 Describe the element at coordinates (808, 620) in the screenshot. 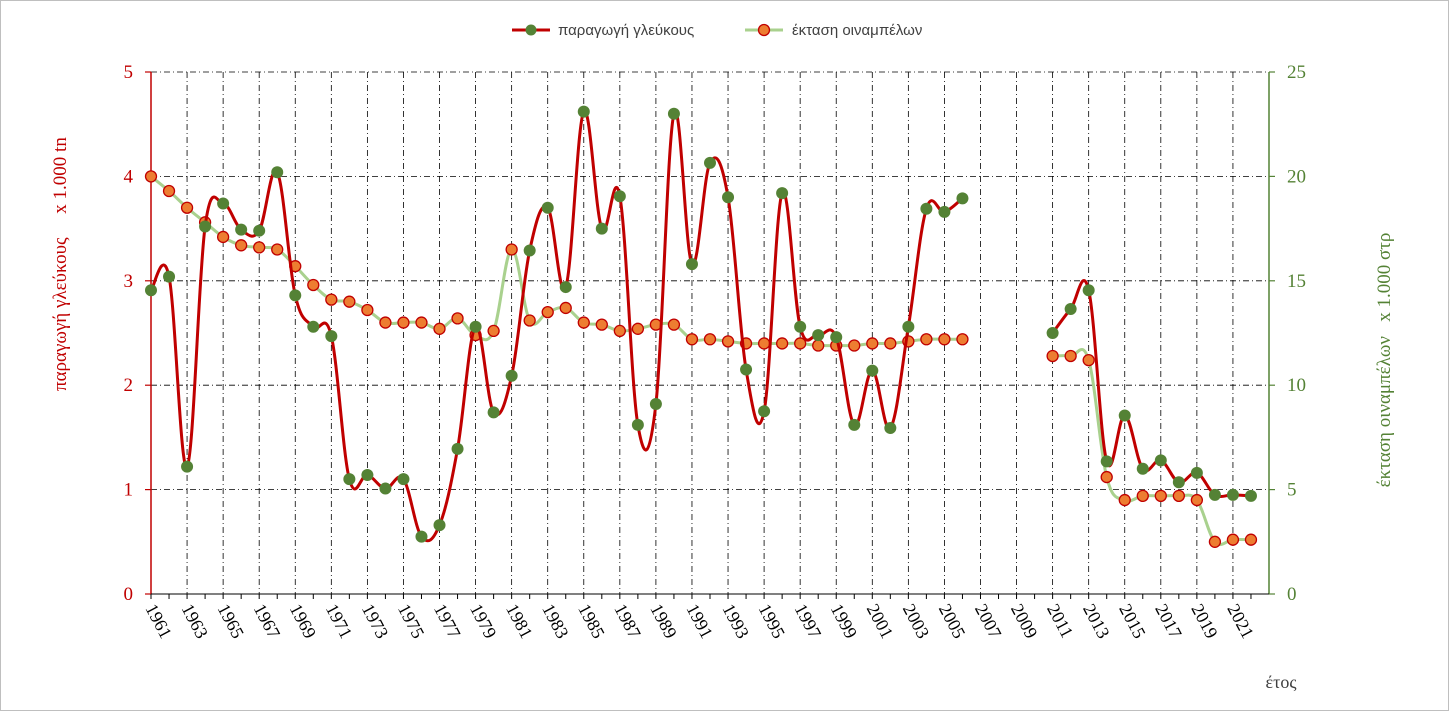

I see `x-tick-label: 1997` at that location.